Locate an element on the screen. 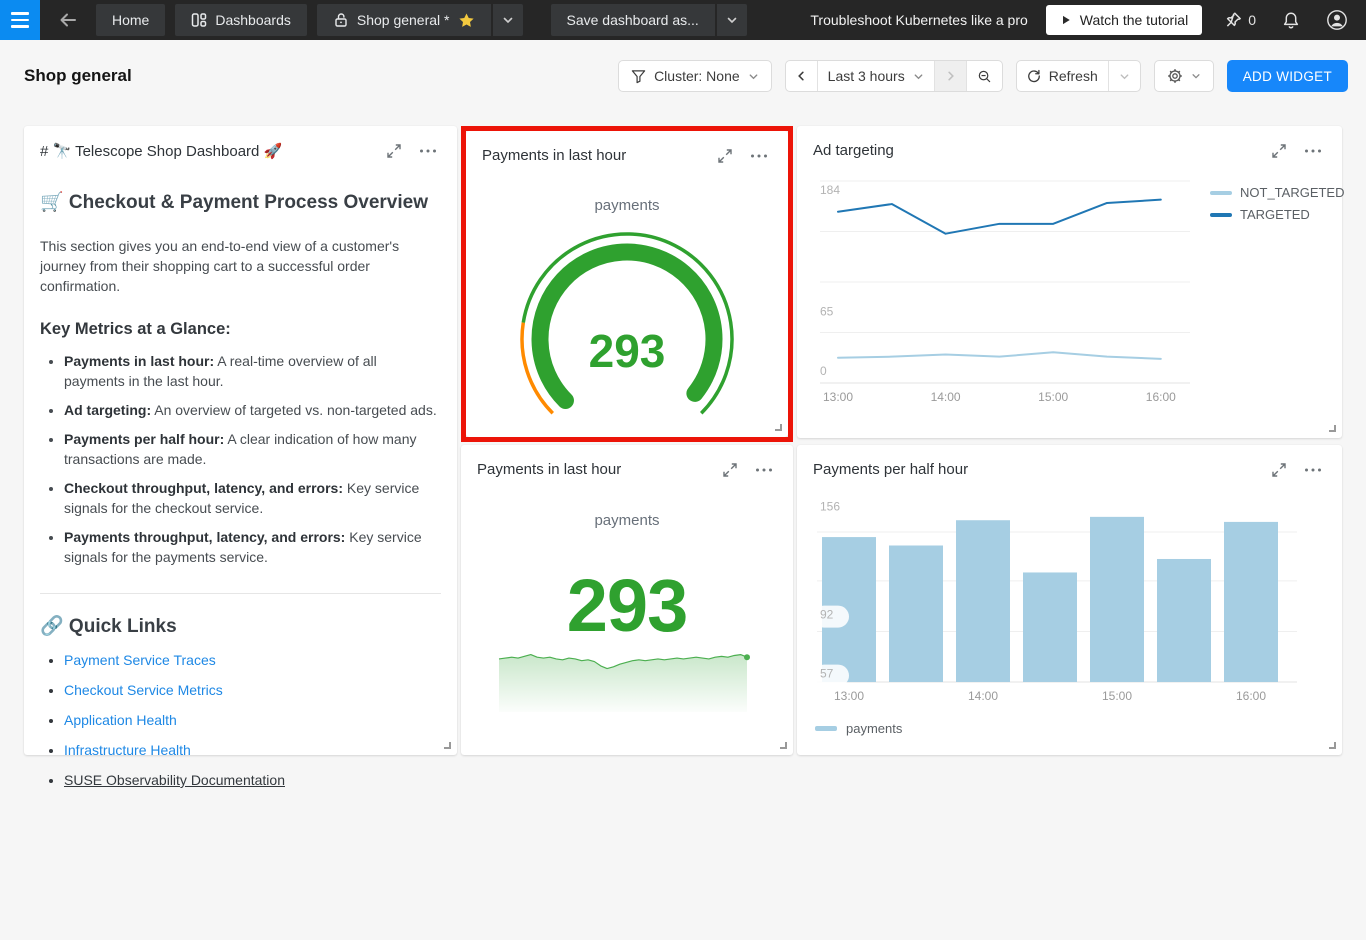 The image size is (1366, 940). svg-text: 156 is located at coordinates (830, 507).